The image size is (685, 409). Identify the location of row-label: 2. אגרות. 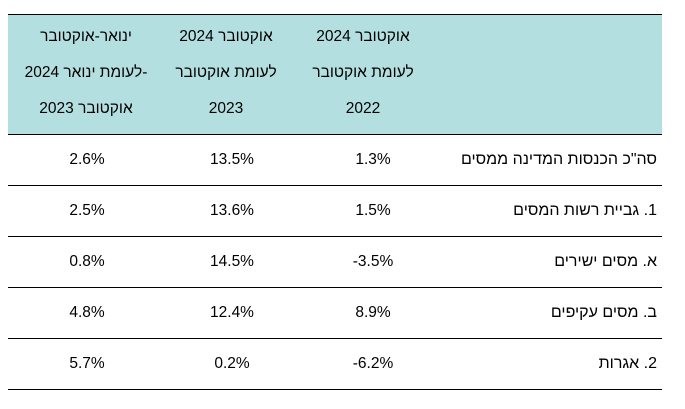
(627, 363).